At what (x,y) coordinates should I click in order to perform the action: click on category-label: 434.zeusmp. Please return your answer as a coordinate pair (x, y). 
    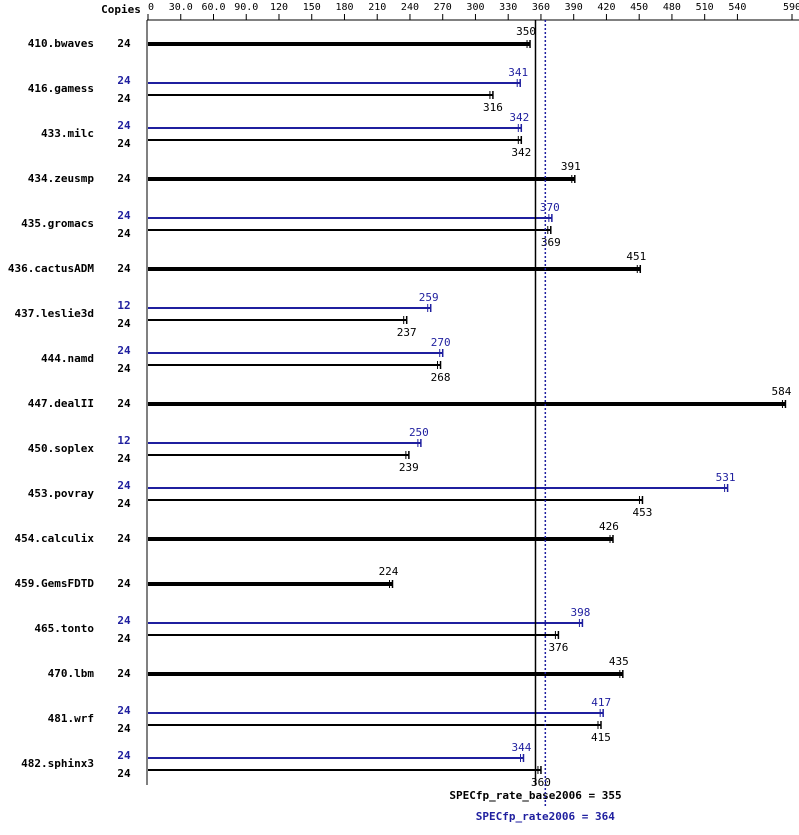
    Looking at the image, I should click on (61, 178).